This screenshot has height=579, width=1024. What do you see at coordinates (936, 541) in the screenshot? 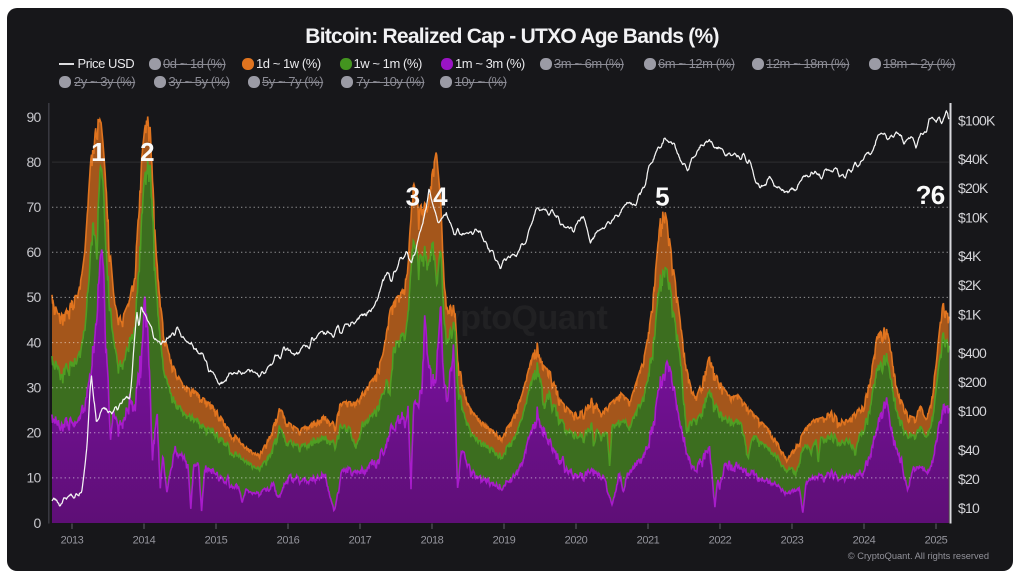
I see `svg-text: 2025` at bounding box center [936, 541].